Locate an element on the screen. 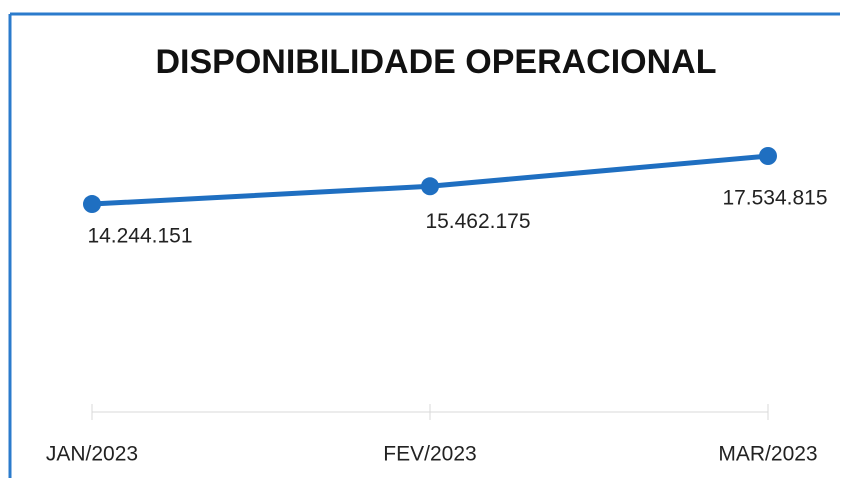 The height and width of the screenshot is (478, 852). x-tick-label: FEV/2023 is located at coordinates (429, 454).